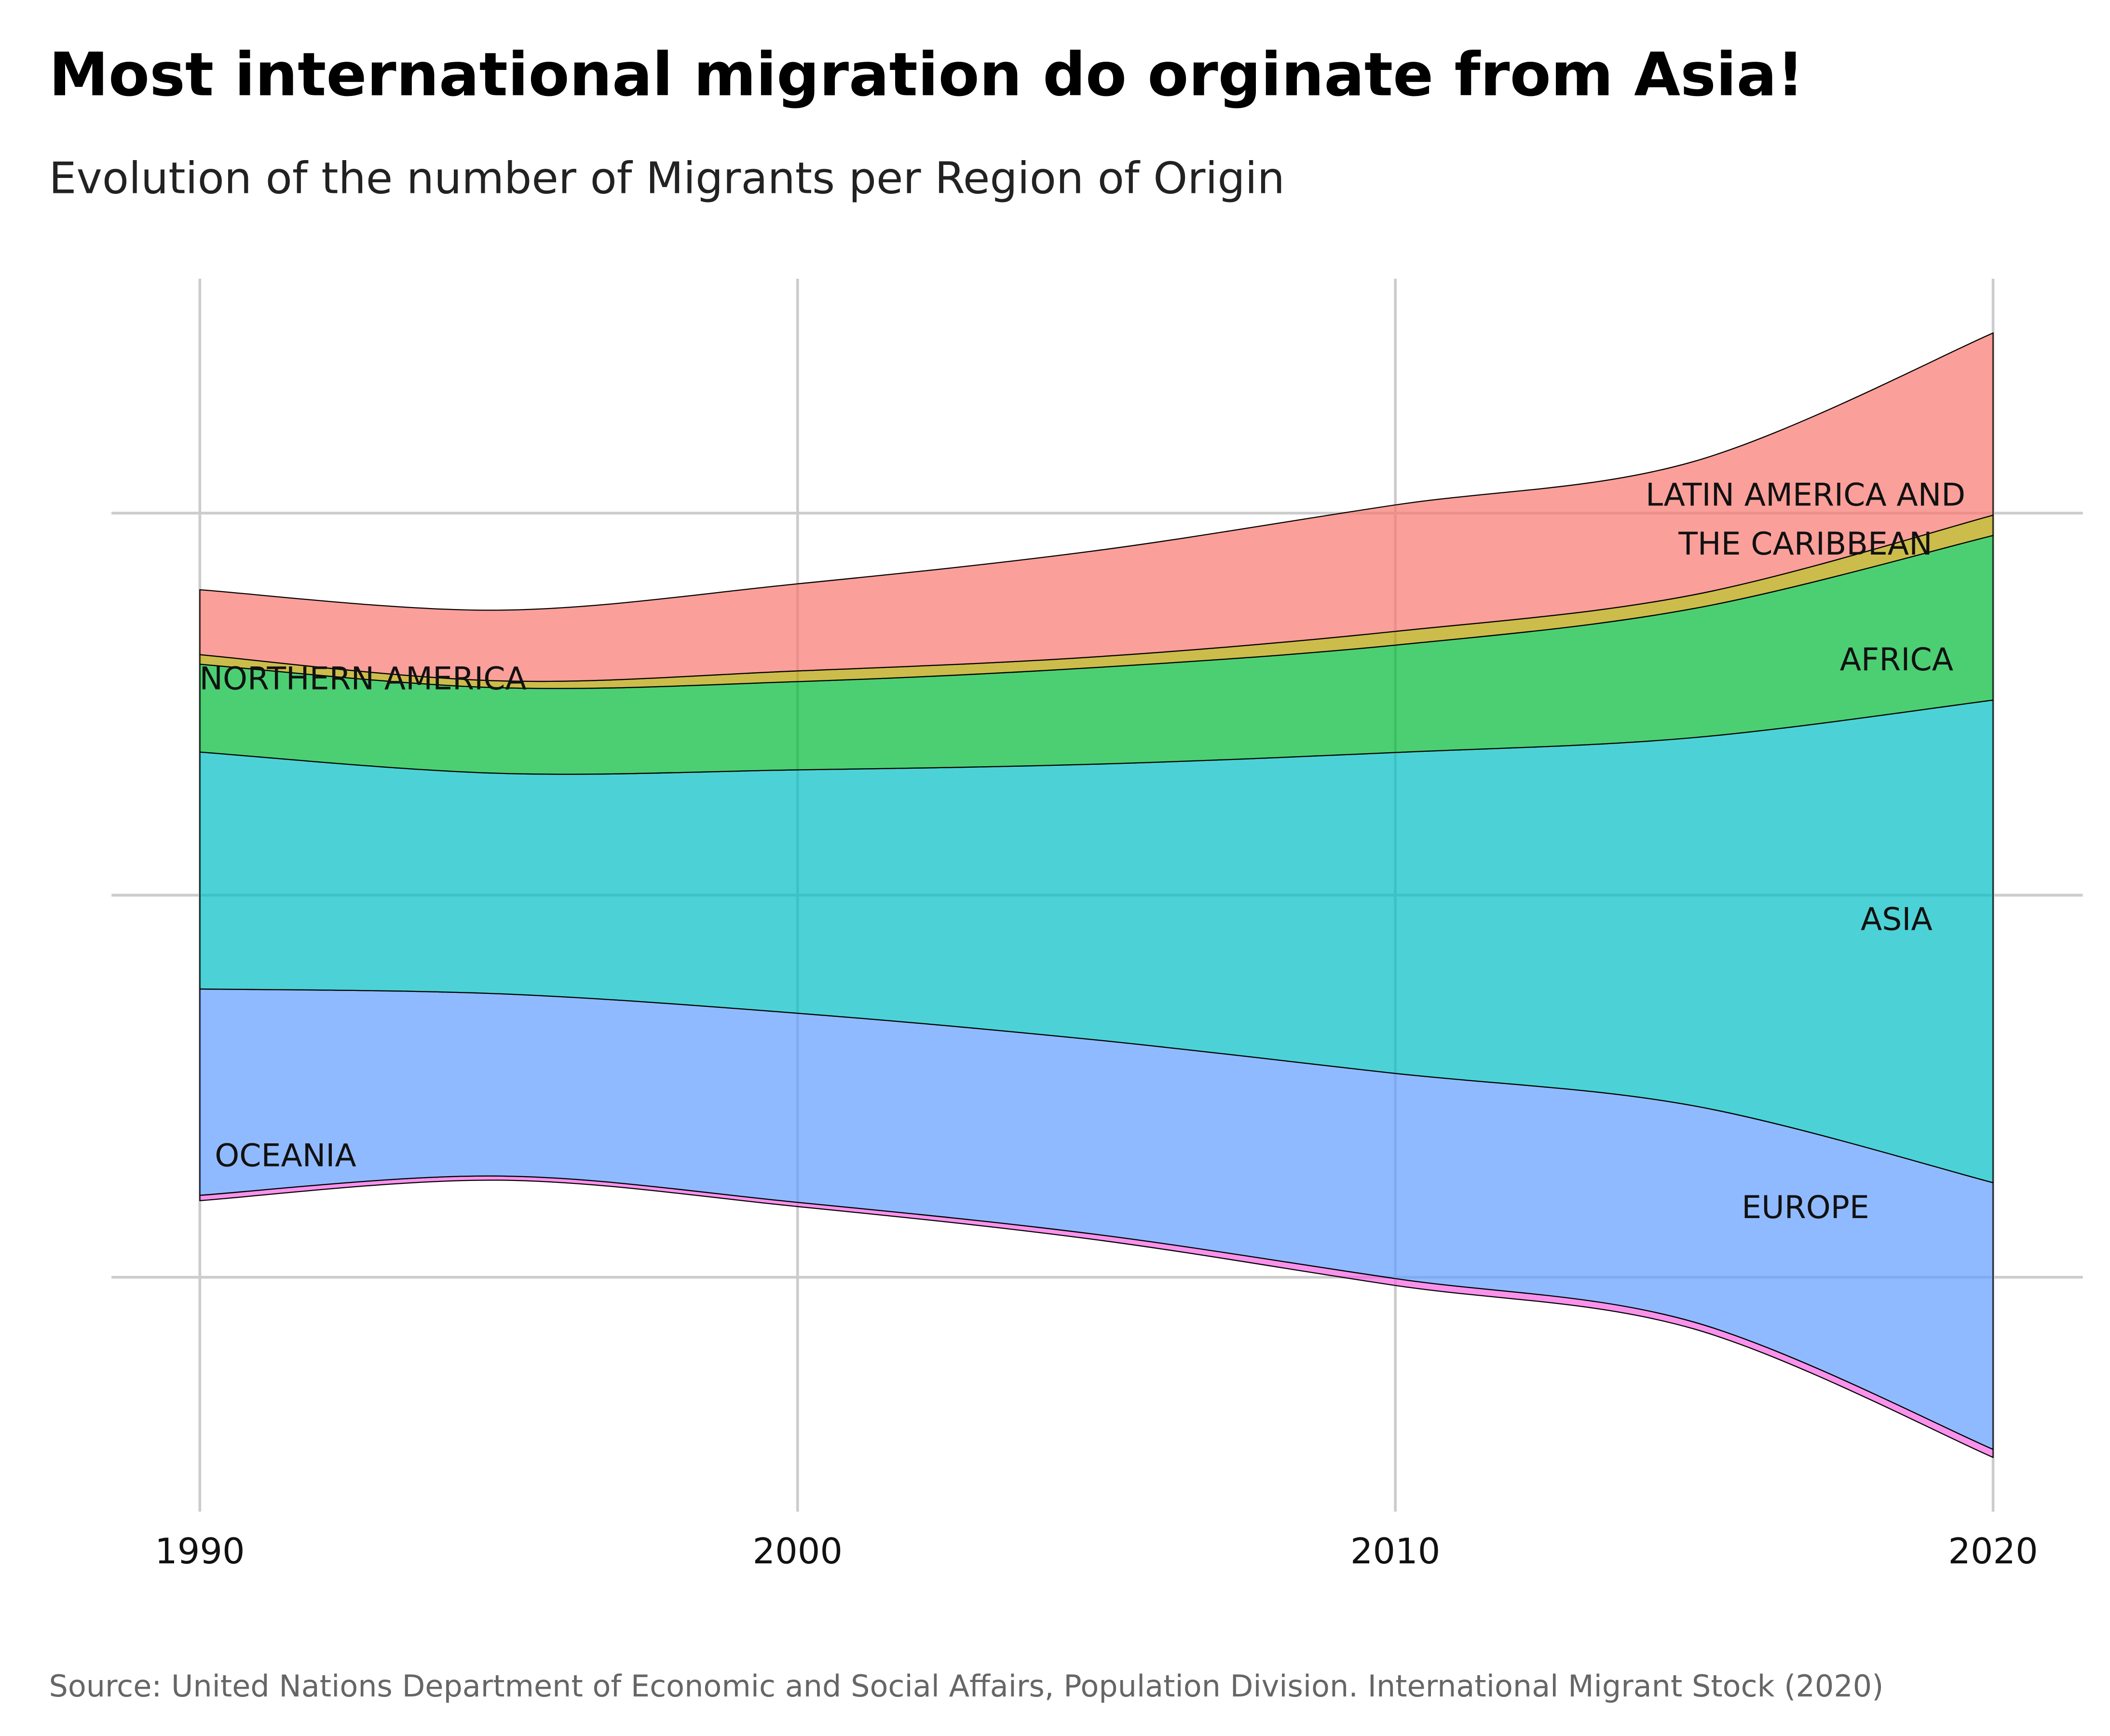  What do you see at coordinates (1805, 544) in the screenshot?
I see `series-label-line: THE CARIBBEAN` at bounding box center [1805, 544].